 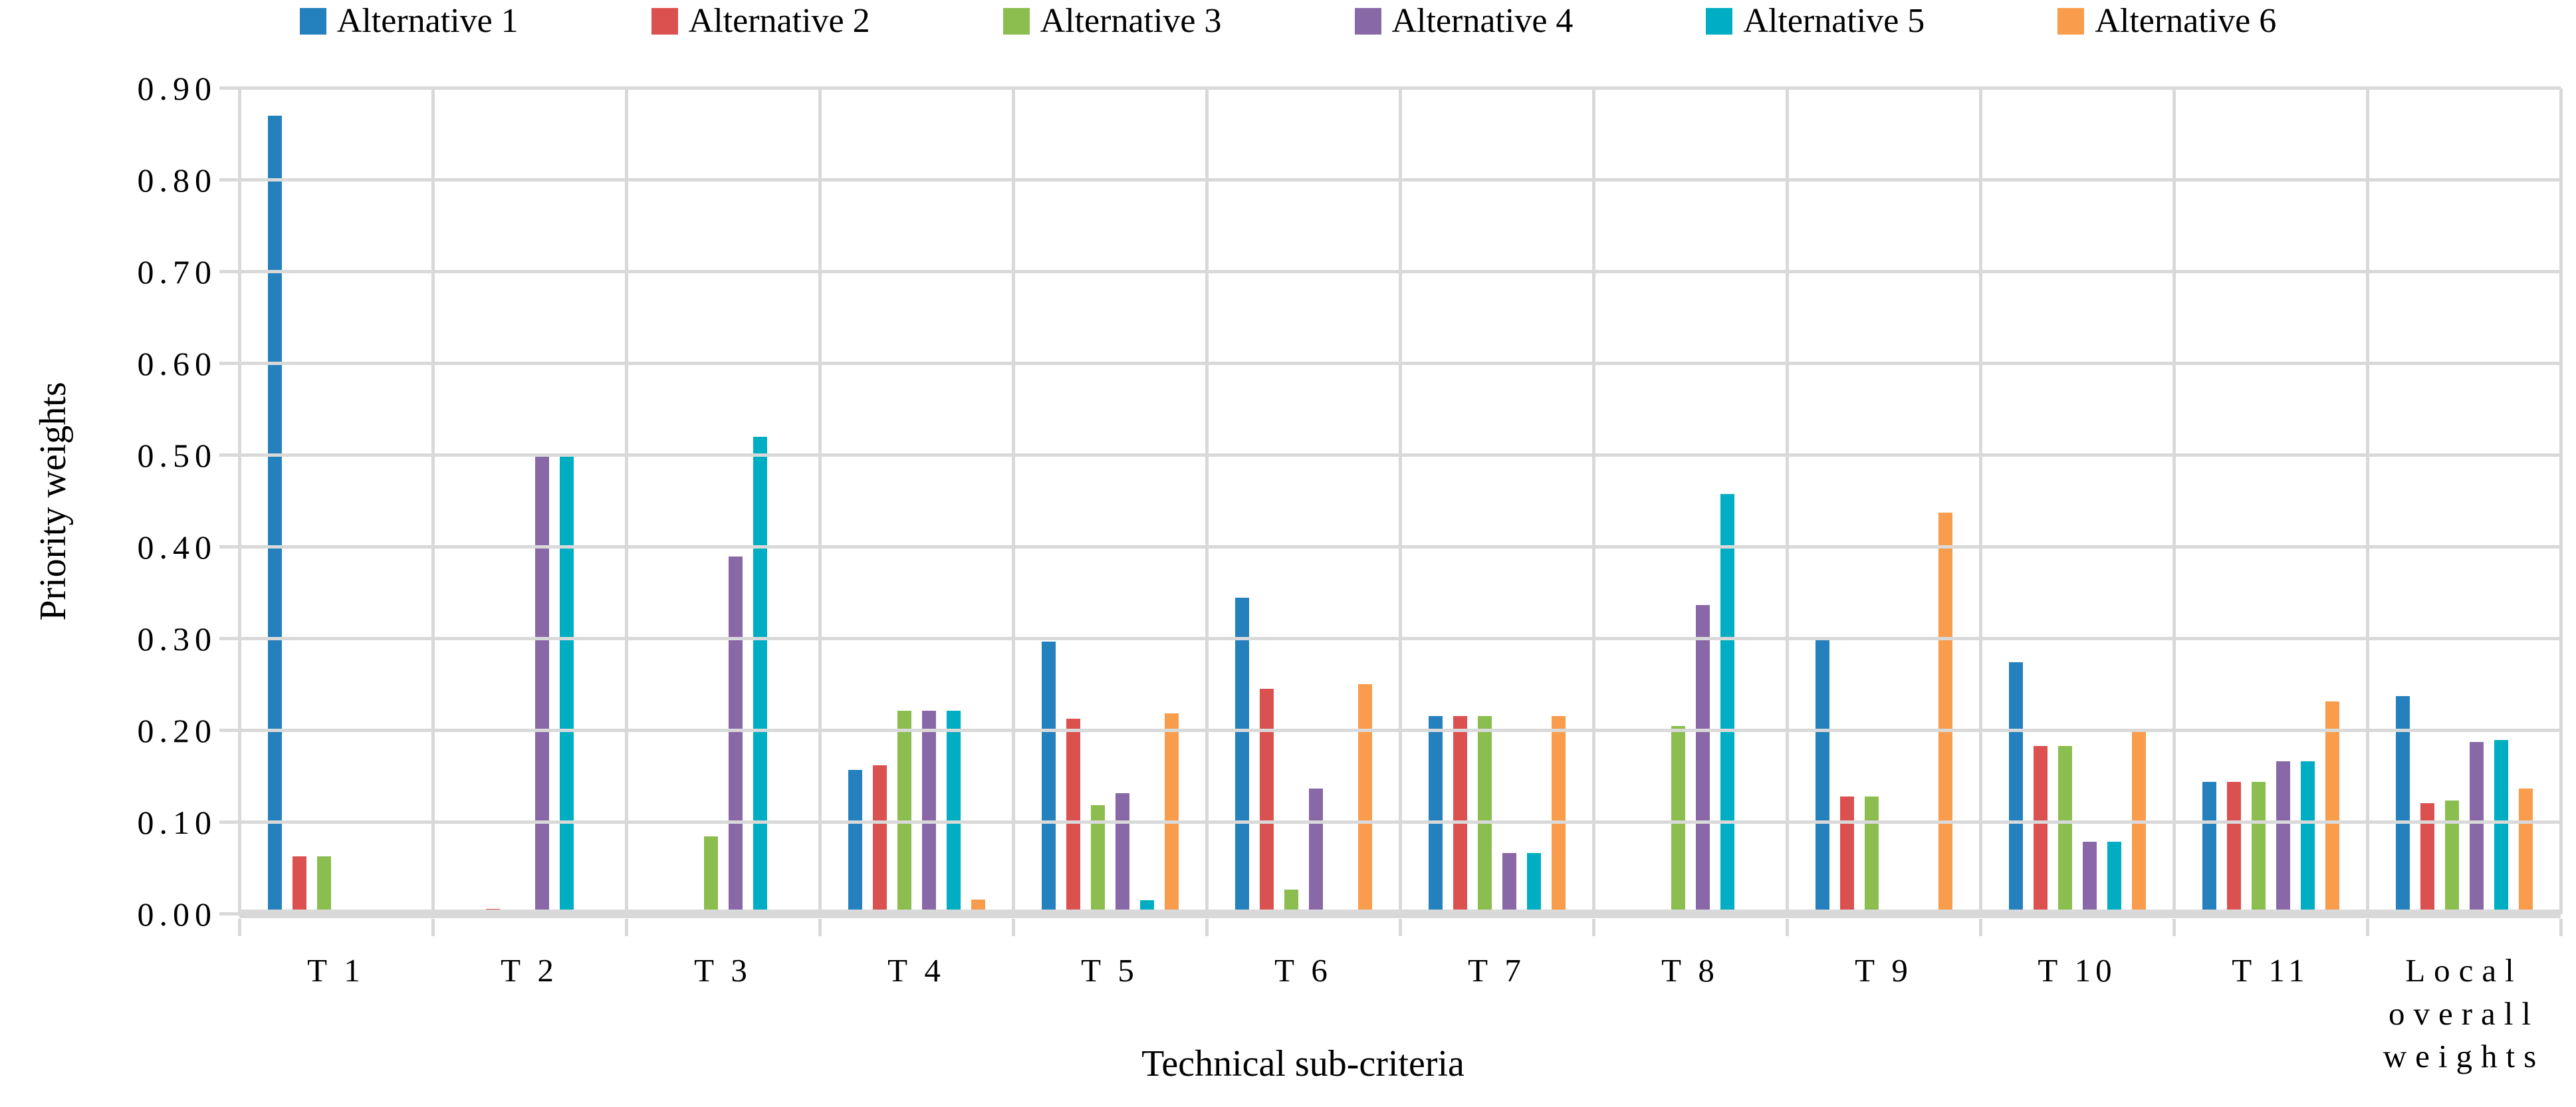 I want to click on legend-item-1: Alternative 1, so click(x=409, y=21).